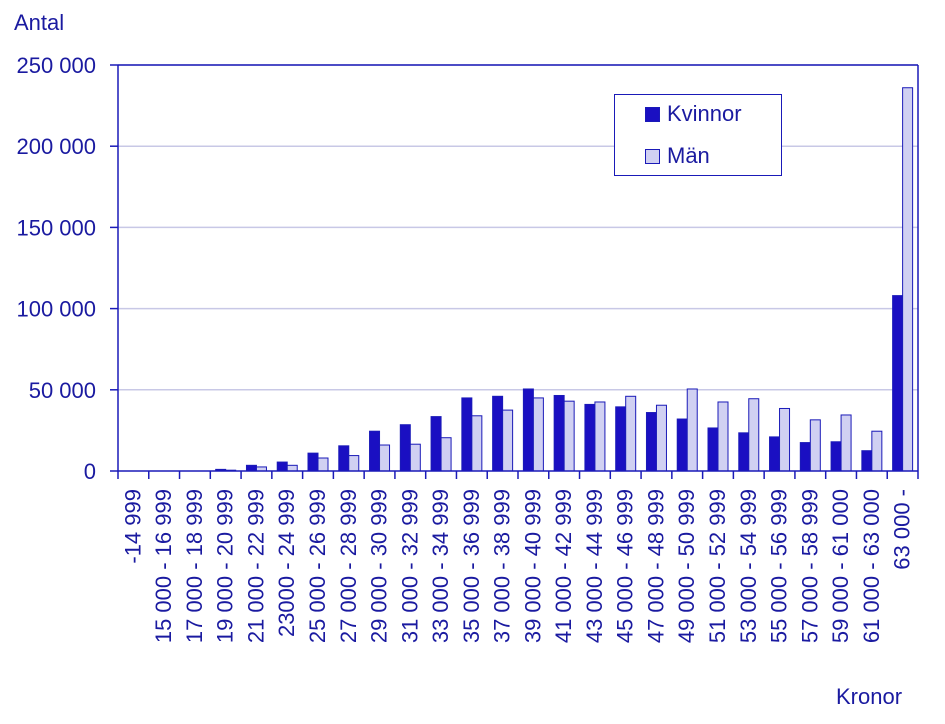 The height and width of the screenshot is (724, 945). Describe the element at coordinates (686, 566) in the screenshot. I see `x-tick-label: 49 000 - 50 999` at that location.